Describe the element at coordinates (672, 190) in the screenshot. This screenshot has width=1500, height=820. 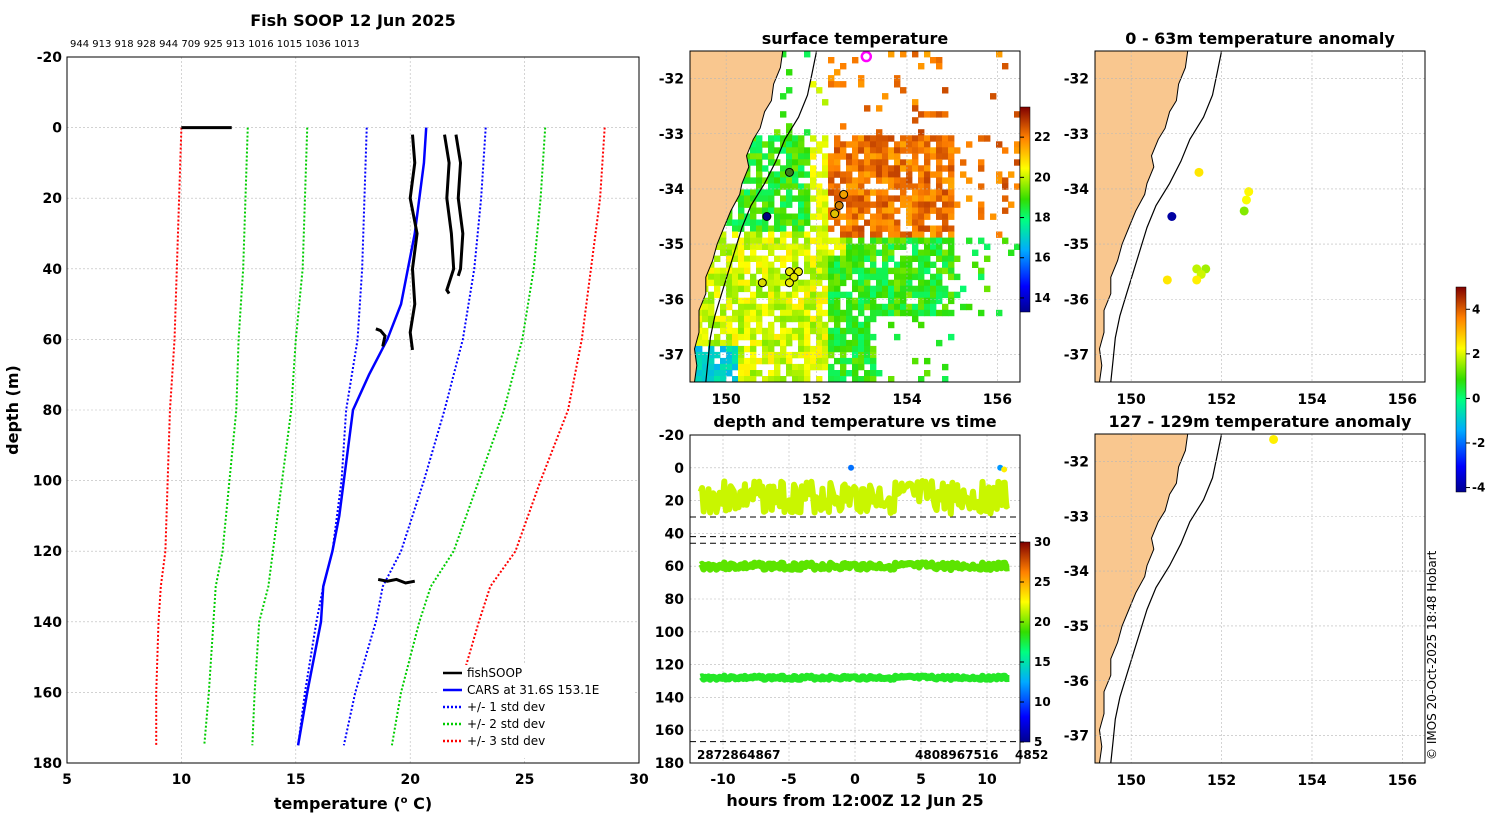
I see `map-ytick-label: -34` at that location.